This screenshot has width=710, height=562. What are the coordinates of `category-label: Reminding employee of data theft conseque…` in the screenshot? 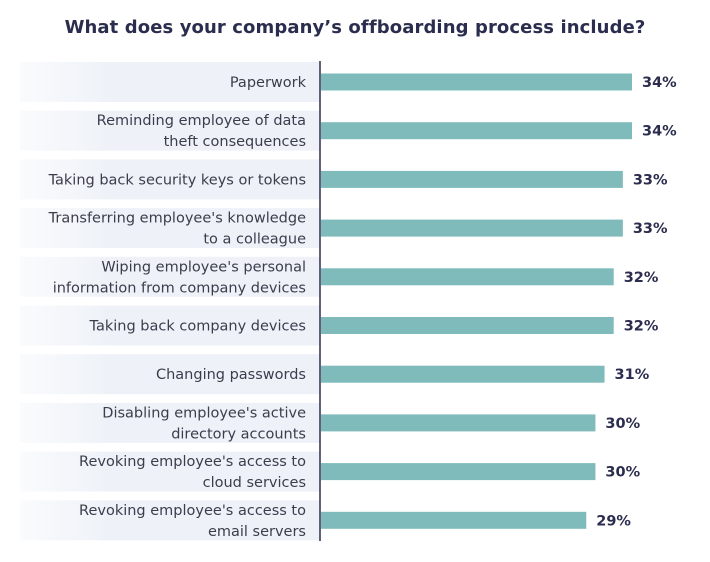 It's located at (201, 131).